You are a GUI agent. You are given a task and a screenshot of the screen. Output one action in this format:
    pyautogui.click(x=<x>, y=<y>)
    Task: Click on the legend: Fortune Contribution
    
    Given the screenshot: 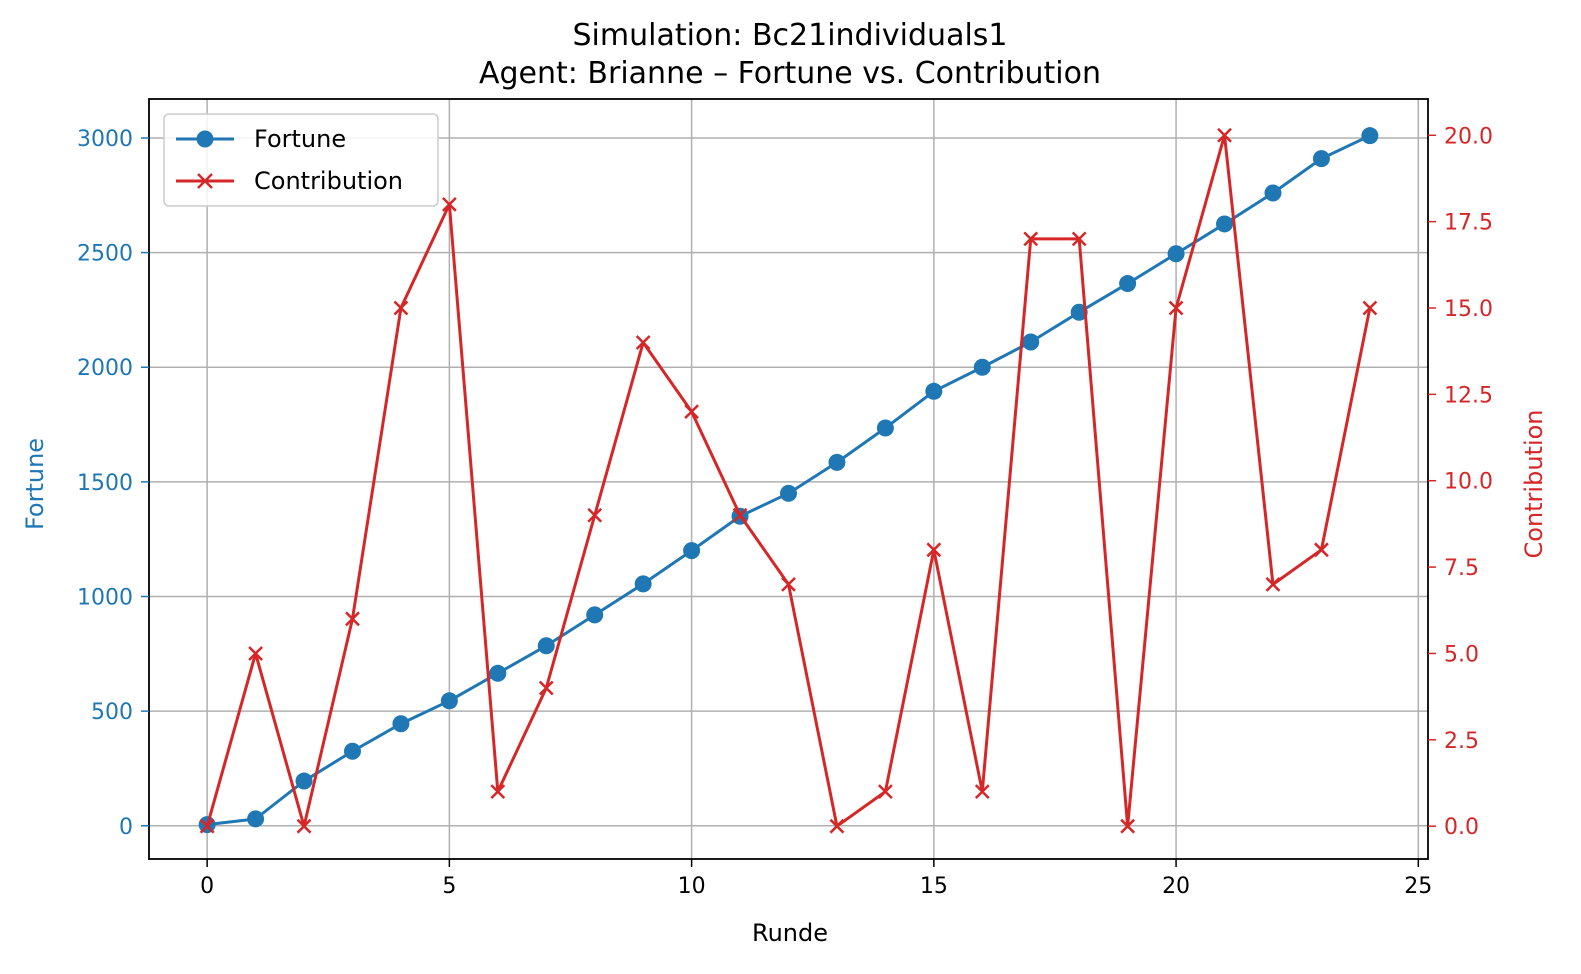 What is the action you would take?
    pyautogui.click(x=301, y=160)
    